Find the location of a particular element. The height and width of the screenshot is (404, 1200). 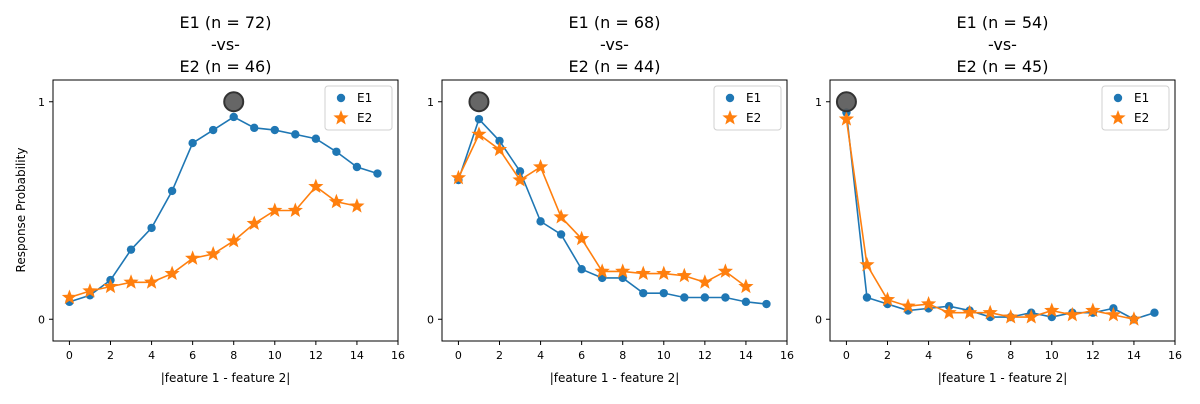

series-e2 is located at coordinates (213, 241).